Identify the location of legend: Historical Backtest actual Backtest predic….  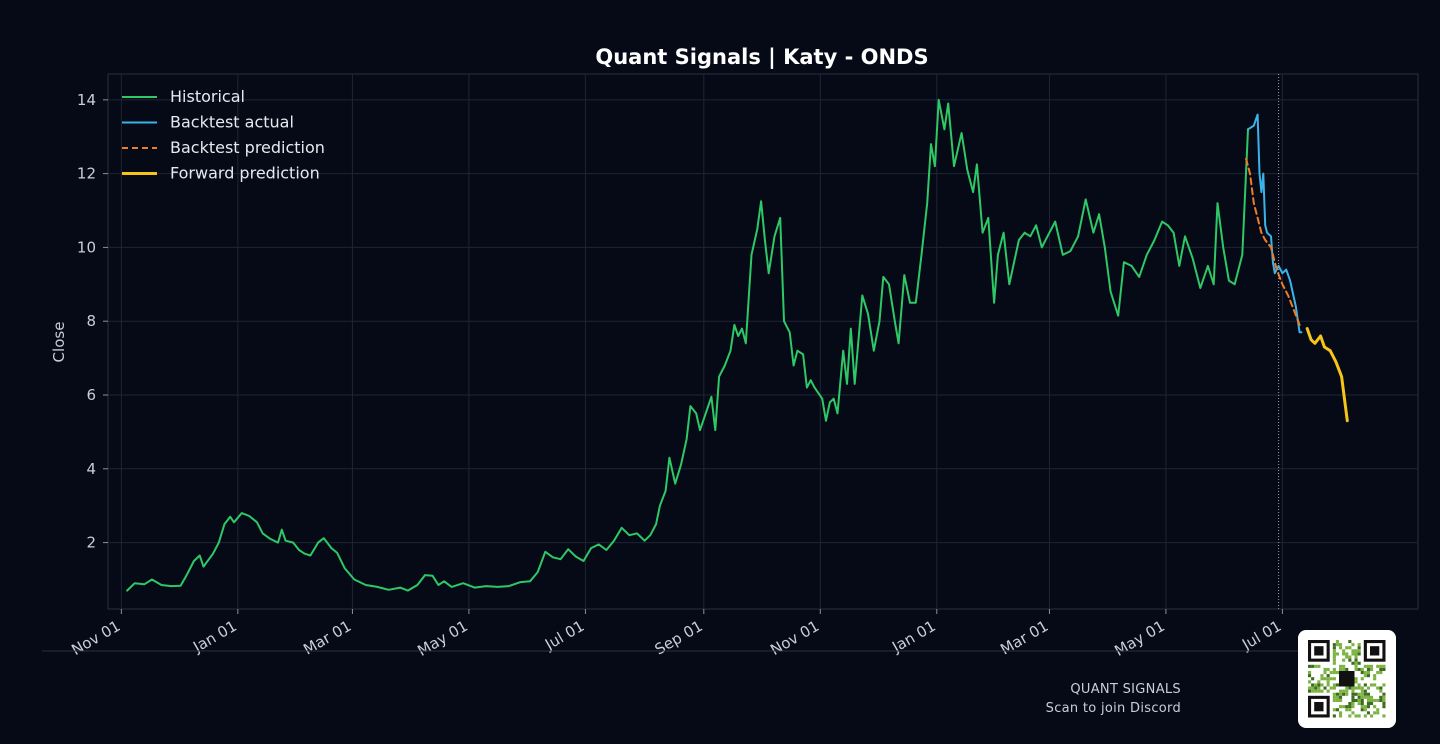
(223, 135).